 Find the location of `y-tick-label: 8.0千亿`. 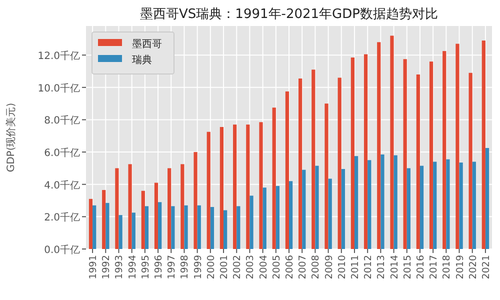

y-tick-label: 8.0千亿 is located at coordinates (62, 120).